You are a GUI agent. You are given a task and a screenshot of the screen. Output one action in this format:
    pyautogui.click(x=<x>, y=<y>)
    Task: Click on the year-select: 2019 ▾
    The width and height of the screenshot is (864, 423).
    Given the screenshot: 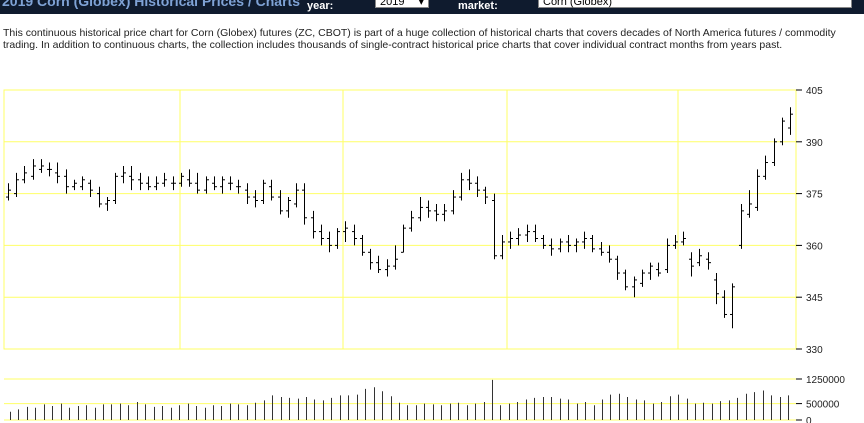 What is the action you would take?
    pyautogui.click(x=402, y=4)
    